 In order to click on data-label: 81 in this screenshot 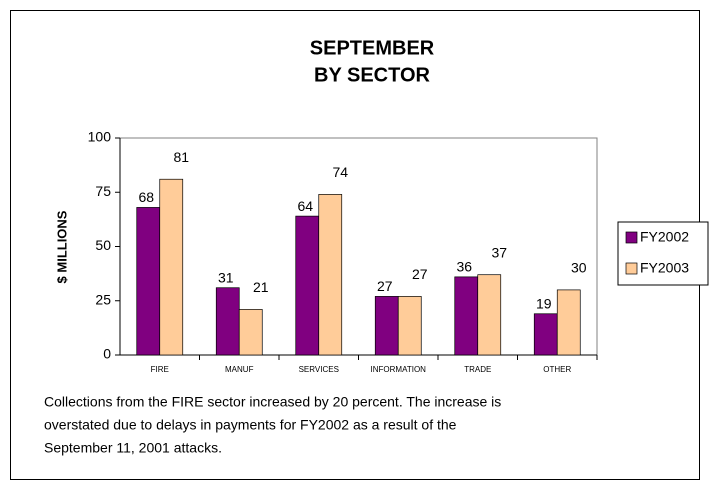, I will do `click(181, 157)`.